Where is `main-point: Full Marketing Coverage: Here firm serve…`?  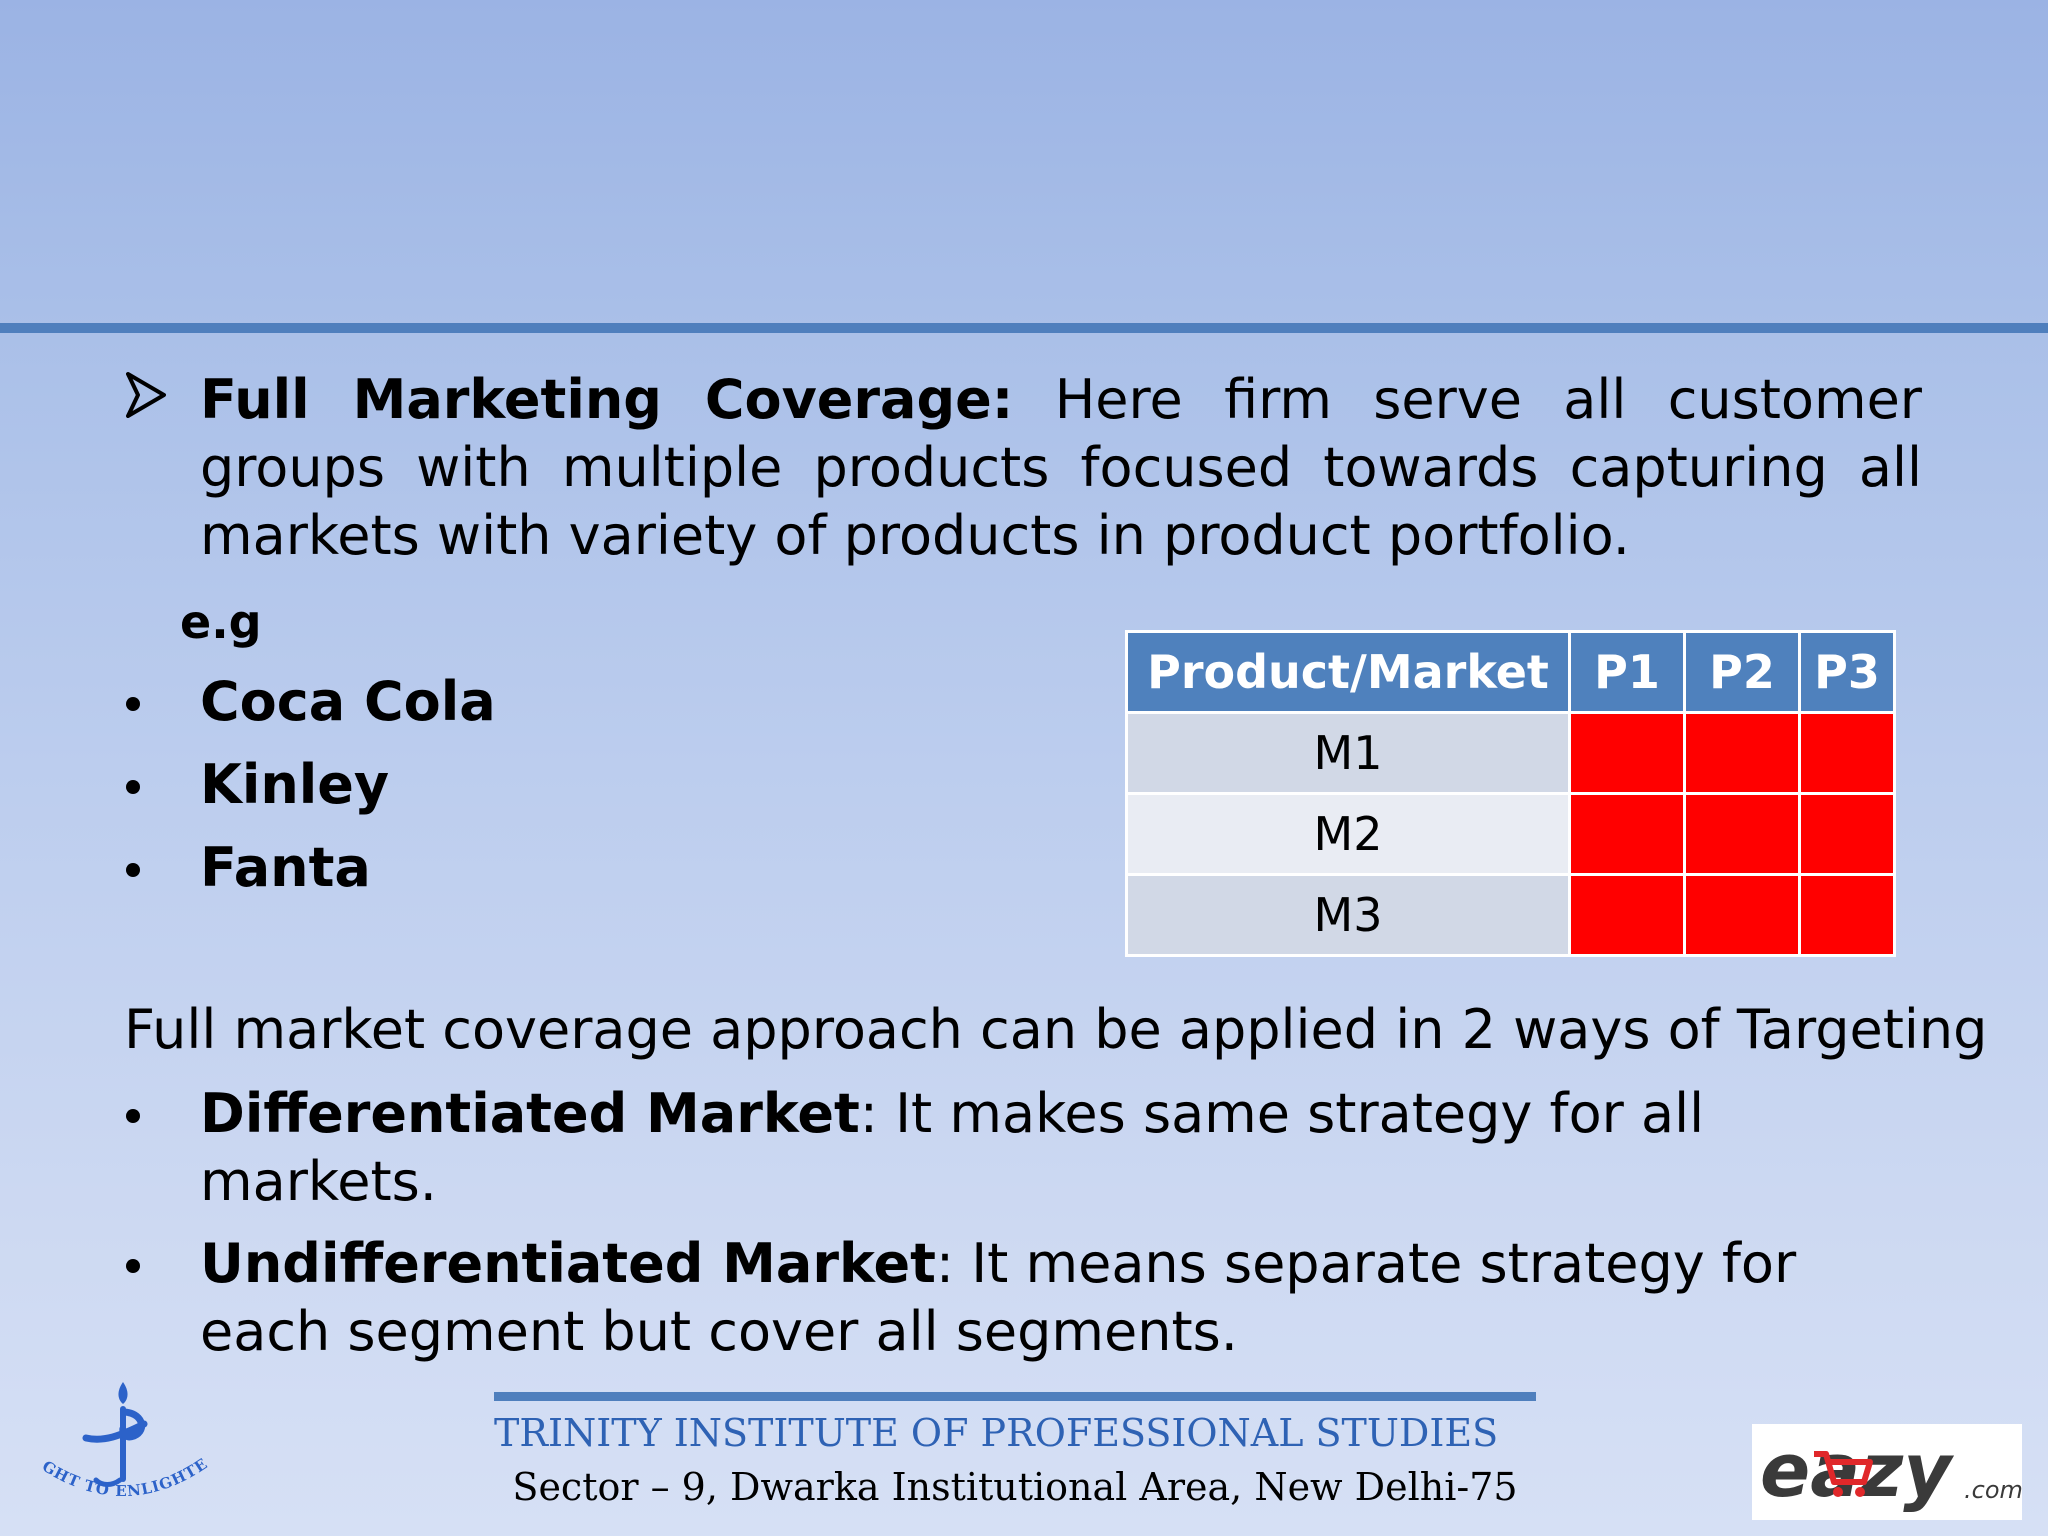
main-point: Full Marketing Coverage: Here firm serve… is located at coordinates (1061, 468).